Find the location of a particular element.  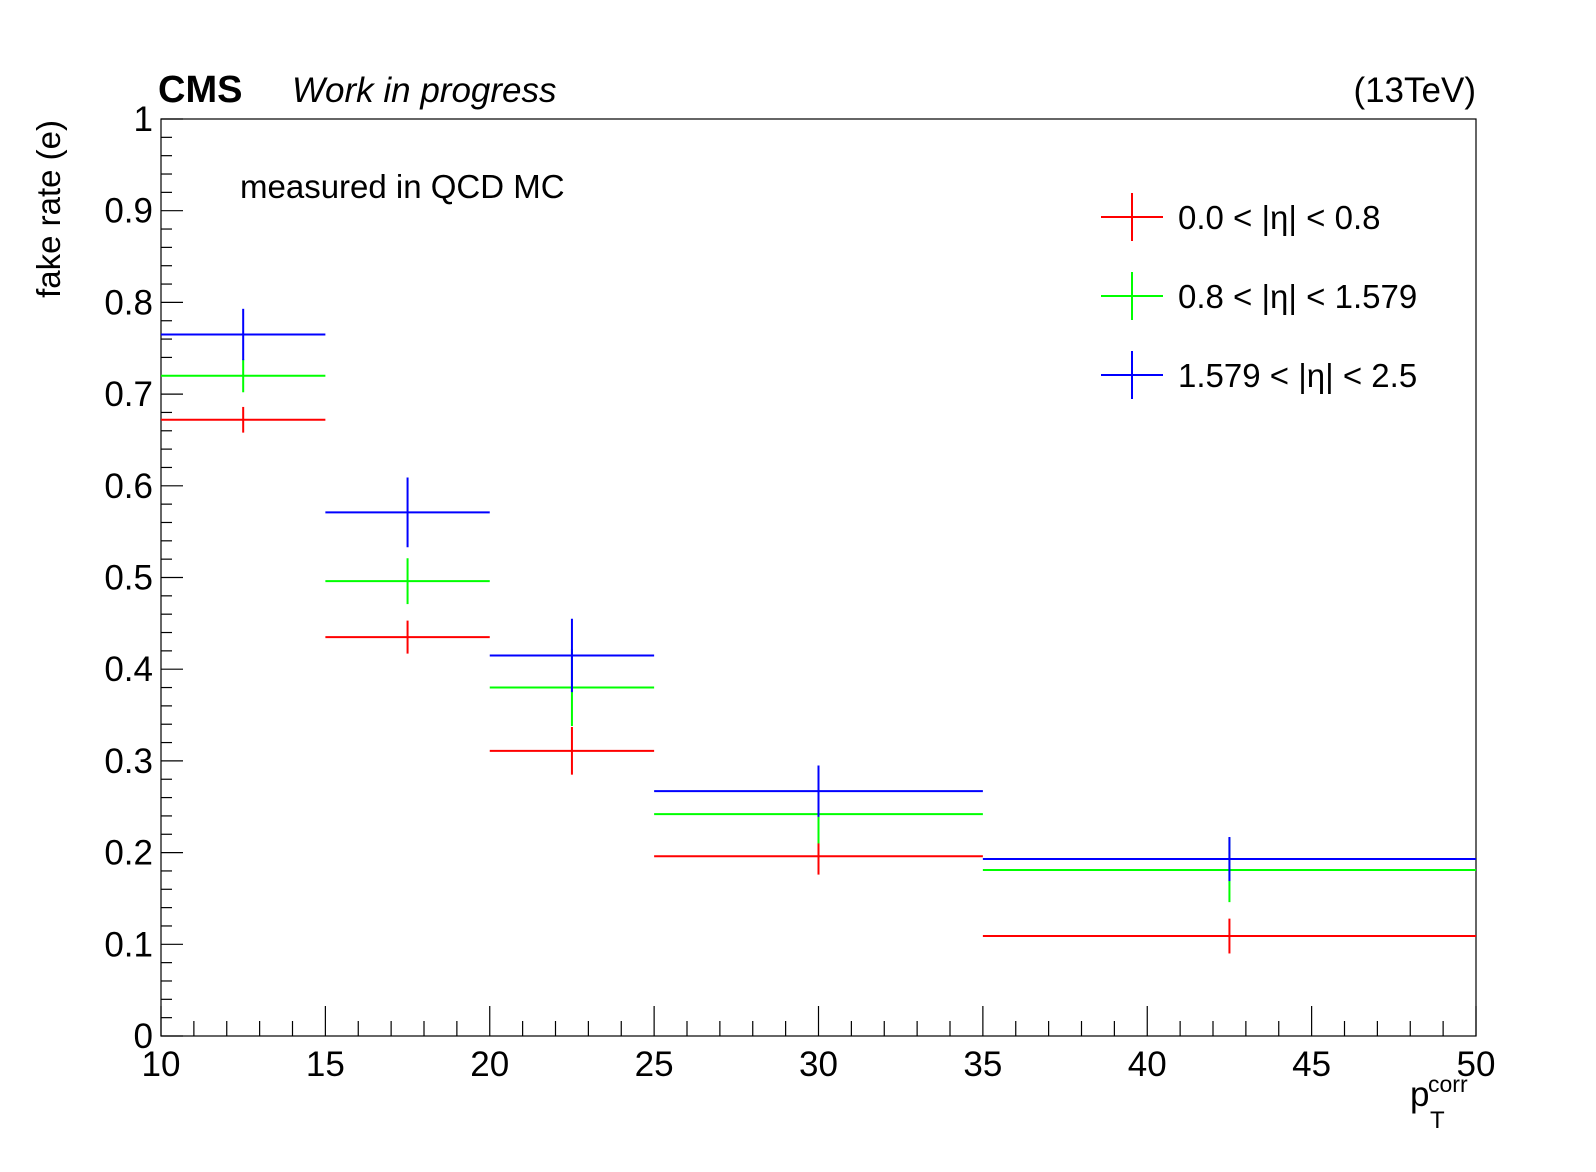

x-tick-label: 25 is located at coordinates (654, 1064).